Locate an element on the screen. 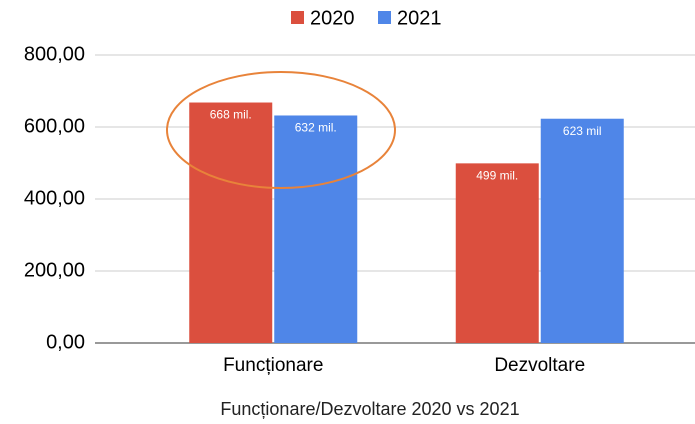 The height and width of the screenshot is (424, 695). legend-label: 2021 is located at coordinates (419, 18).